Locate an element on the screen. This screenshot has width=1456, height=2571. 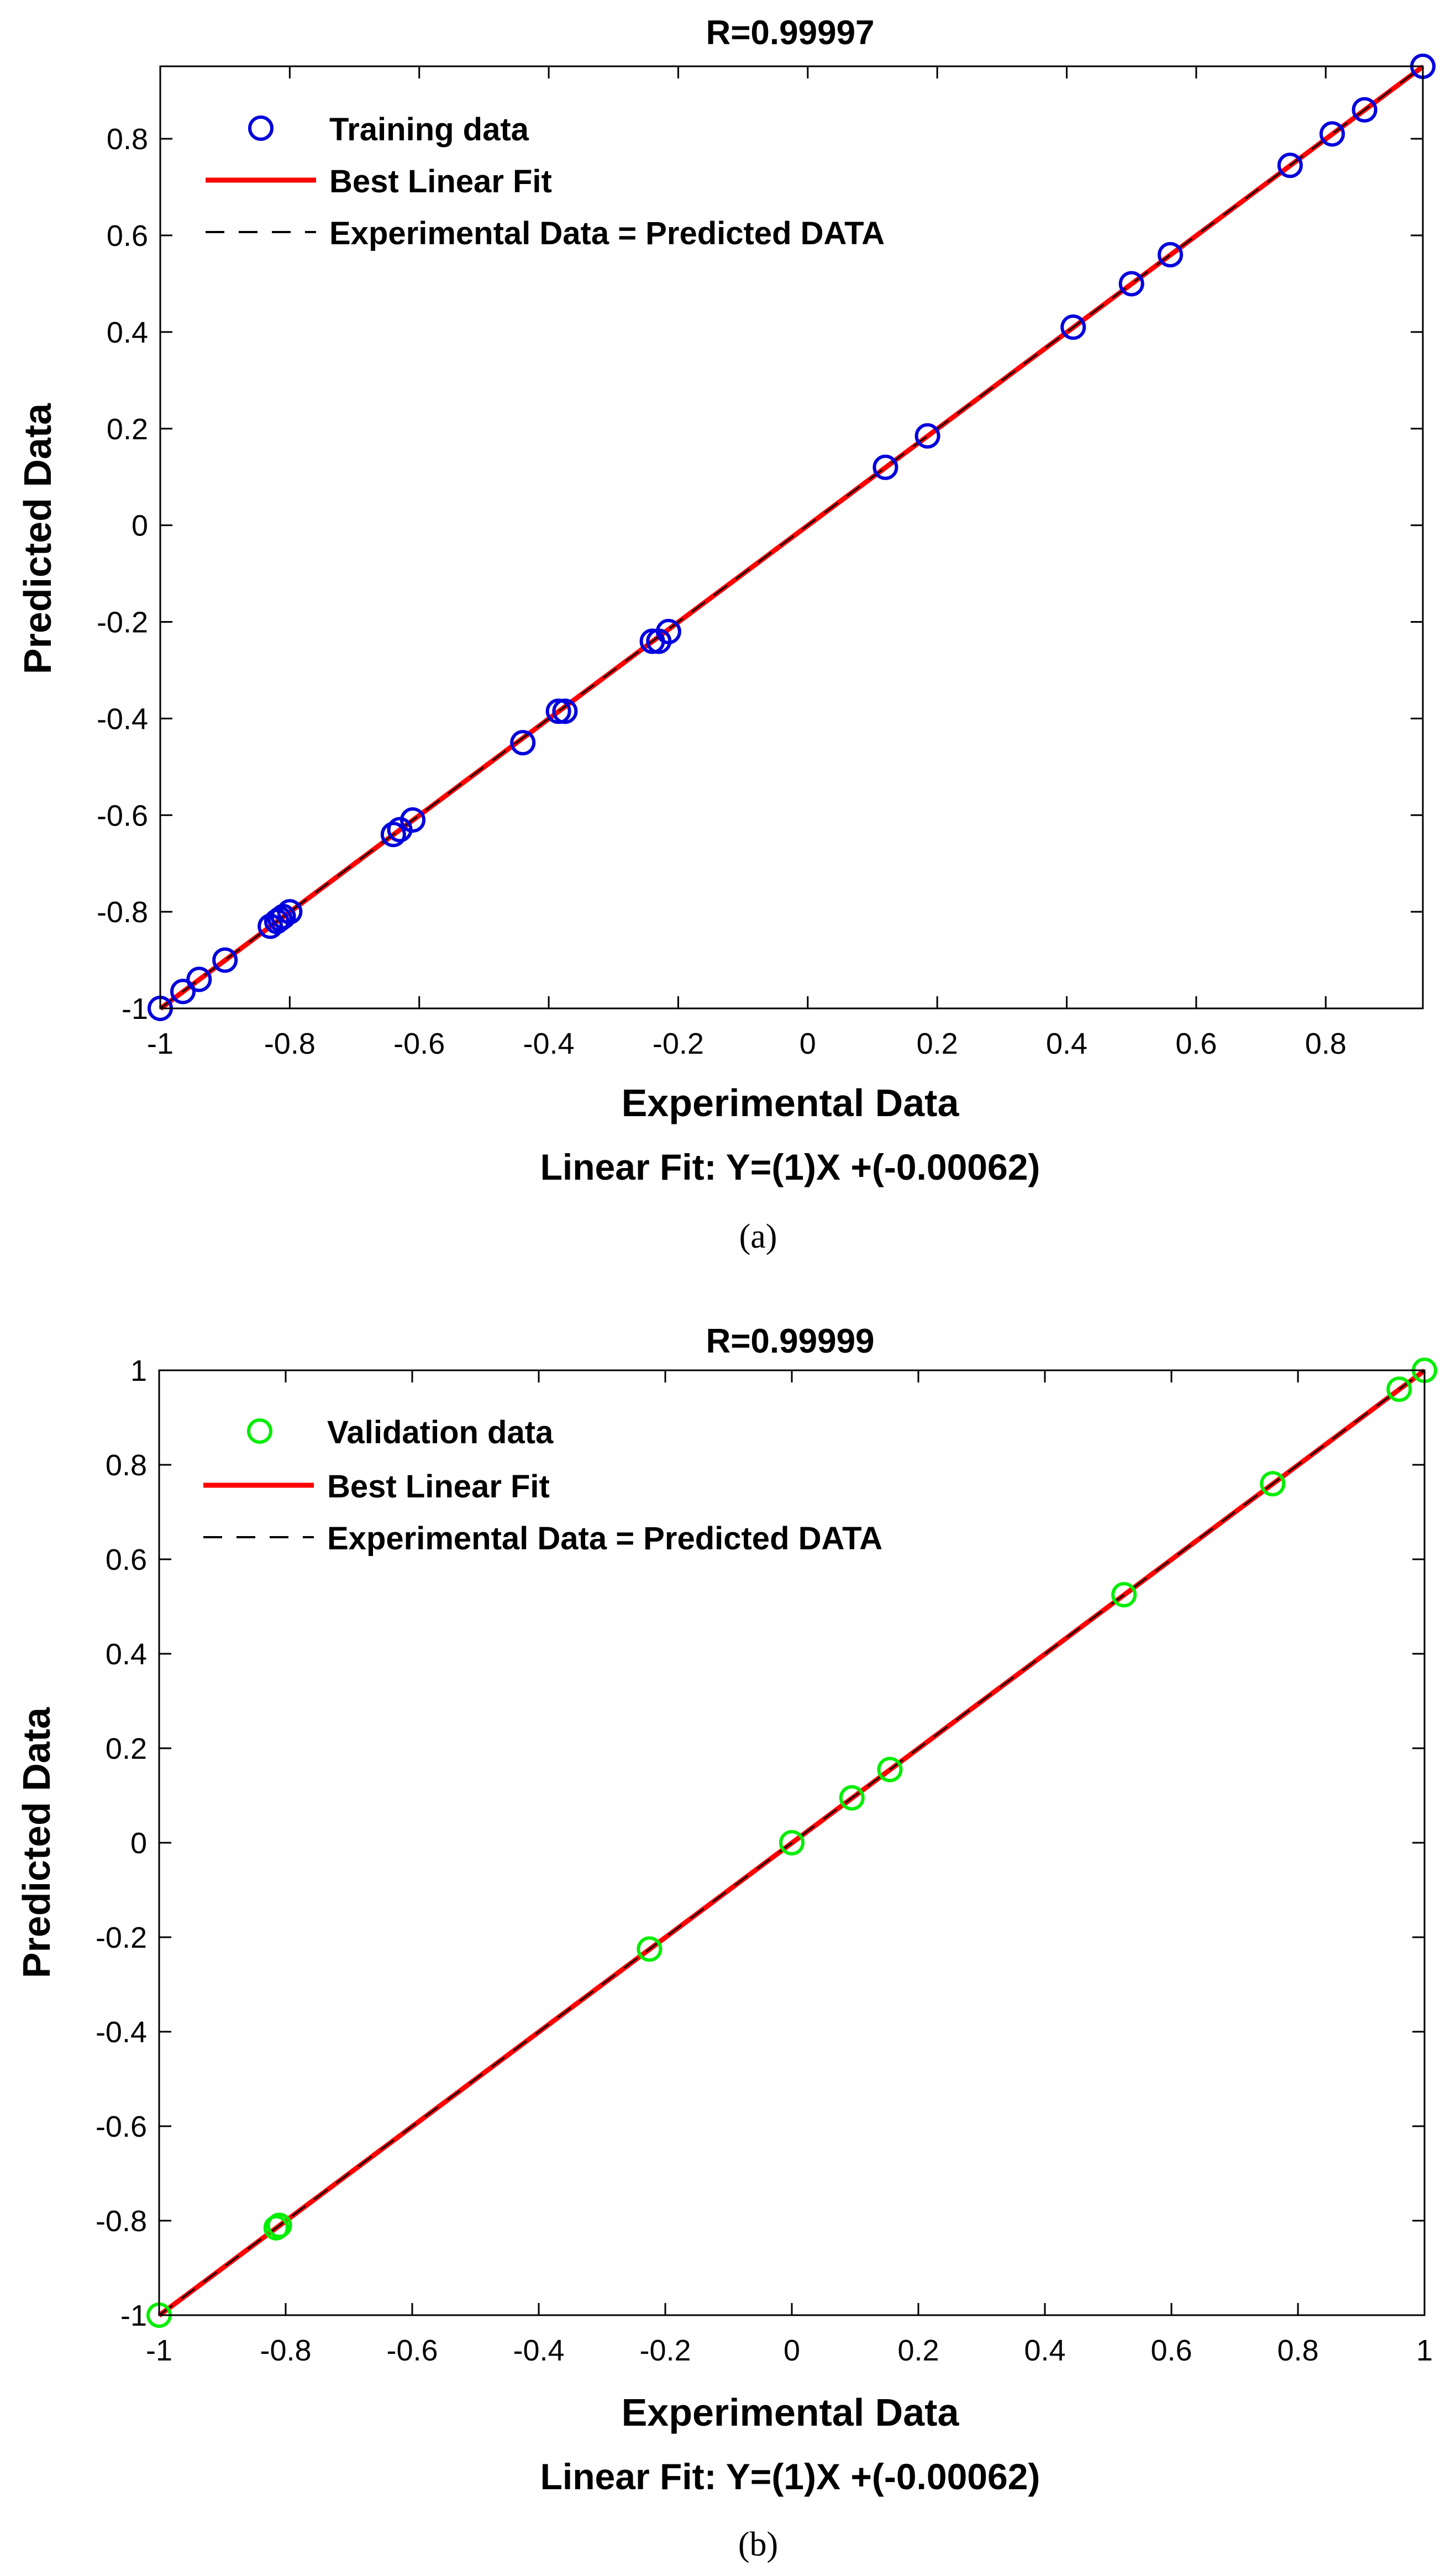
y-tick-labels: -1 -0.8 -0.6 -0.4 -0.2 0 0.2 0.4 0.6 0.8 1 is located at coordinates (122, 1843).